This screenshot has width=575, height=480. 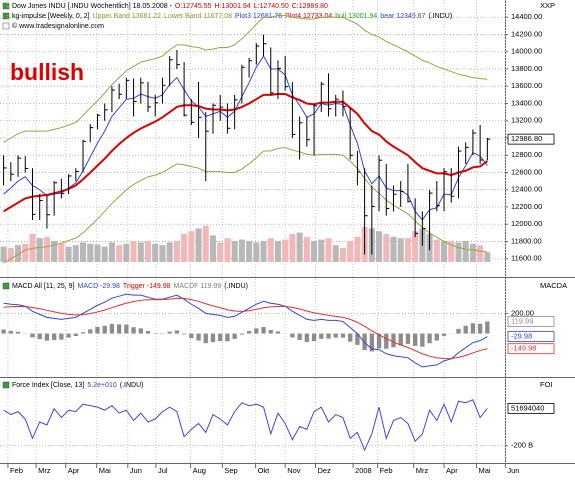 What do you see at coordinates (526, 138) in the screenshot?
I see `last-value-label: 12986.80` at bounding box center [526, 138].